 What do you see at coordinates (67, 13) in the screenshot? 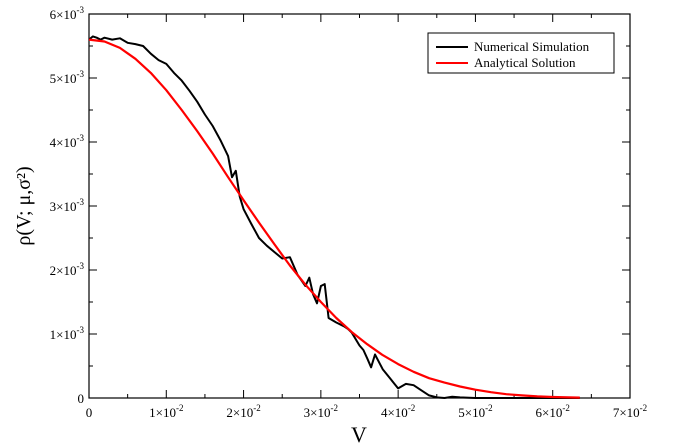
I see `y-tick-label: 6×10⁻³` at bounding box center [67, 13].